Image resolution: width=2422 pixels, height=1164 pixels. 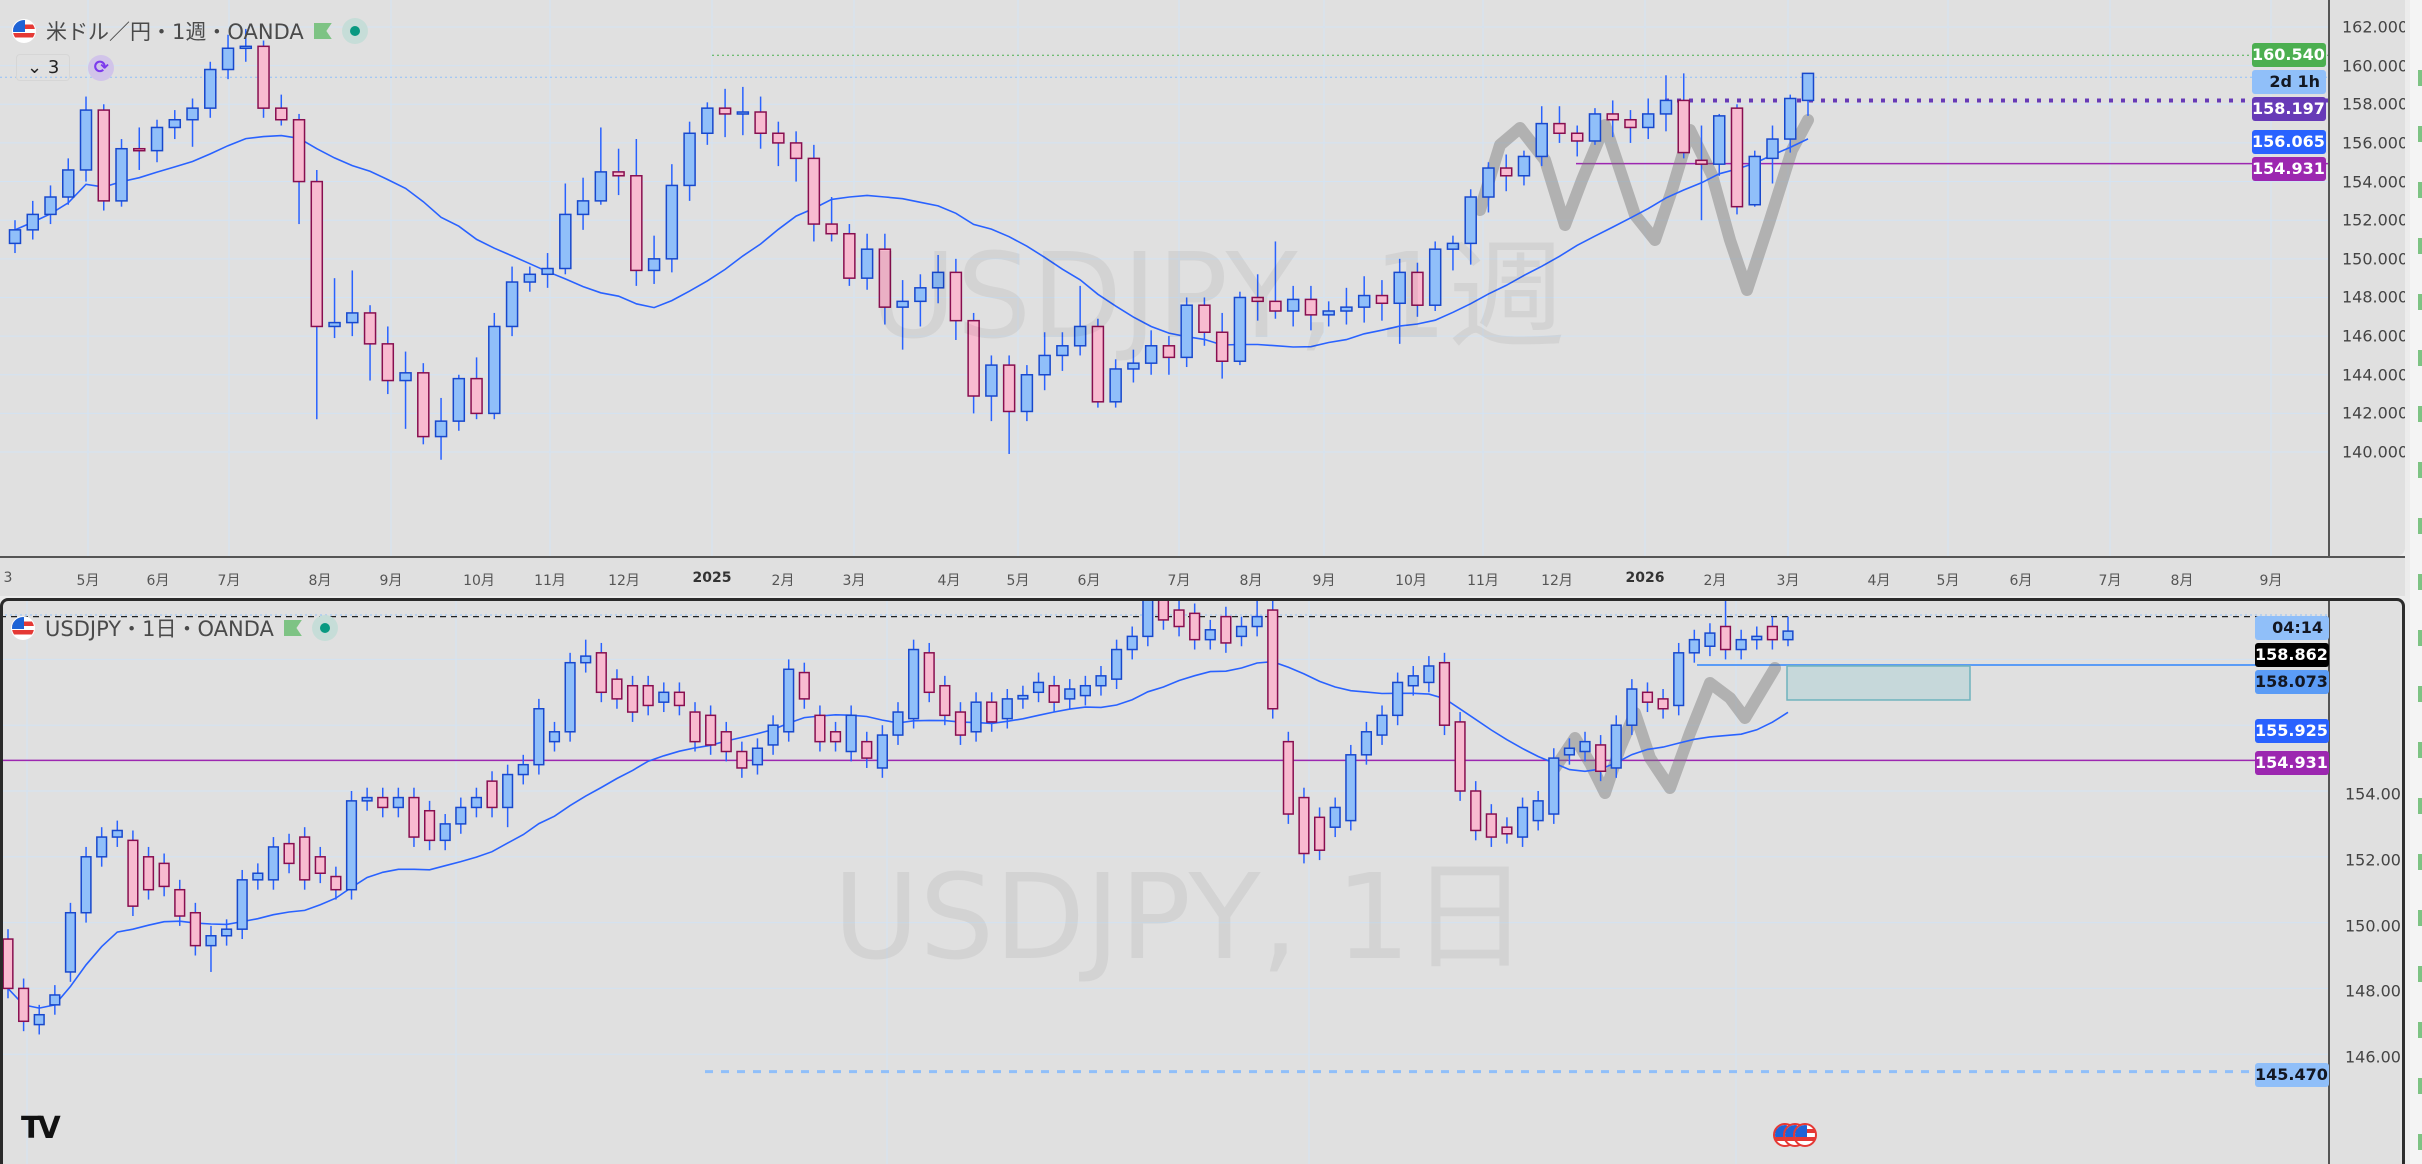 I want to click on price-label: 156.065, so click(x=2289, y=141).